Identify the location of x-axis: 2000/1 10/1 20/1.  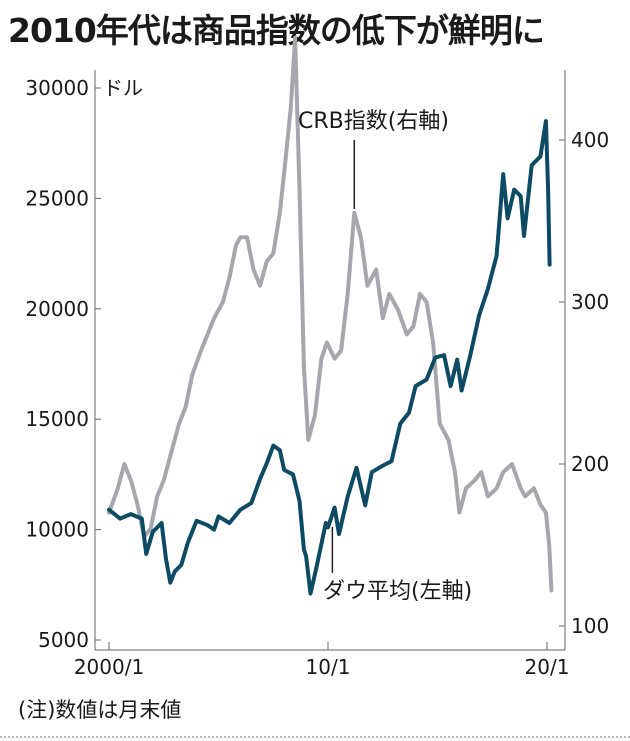
(322, 660).